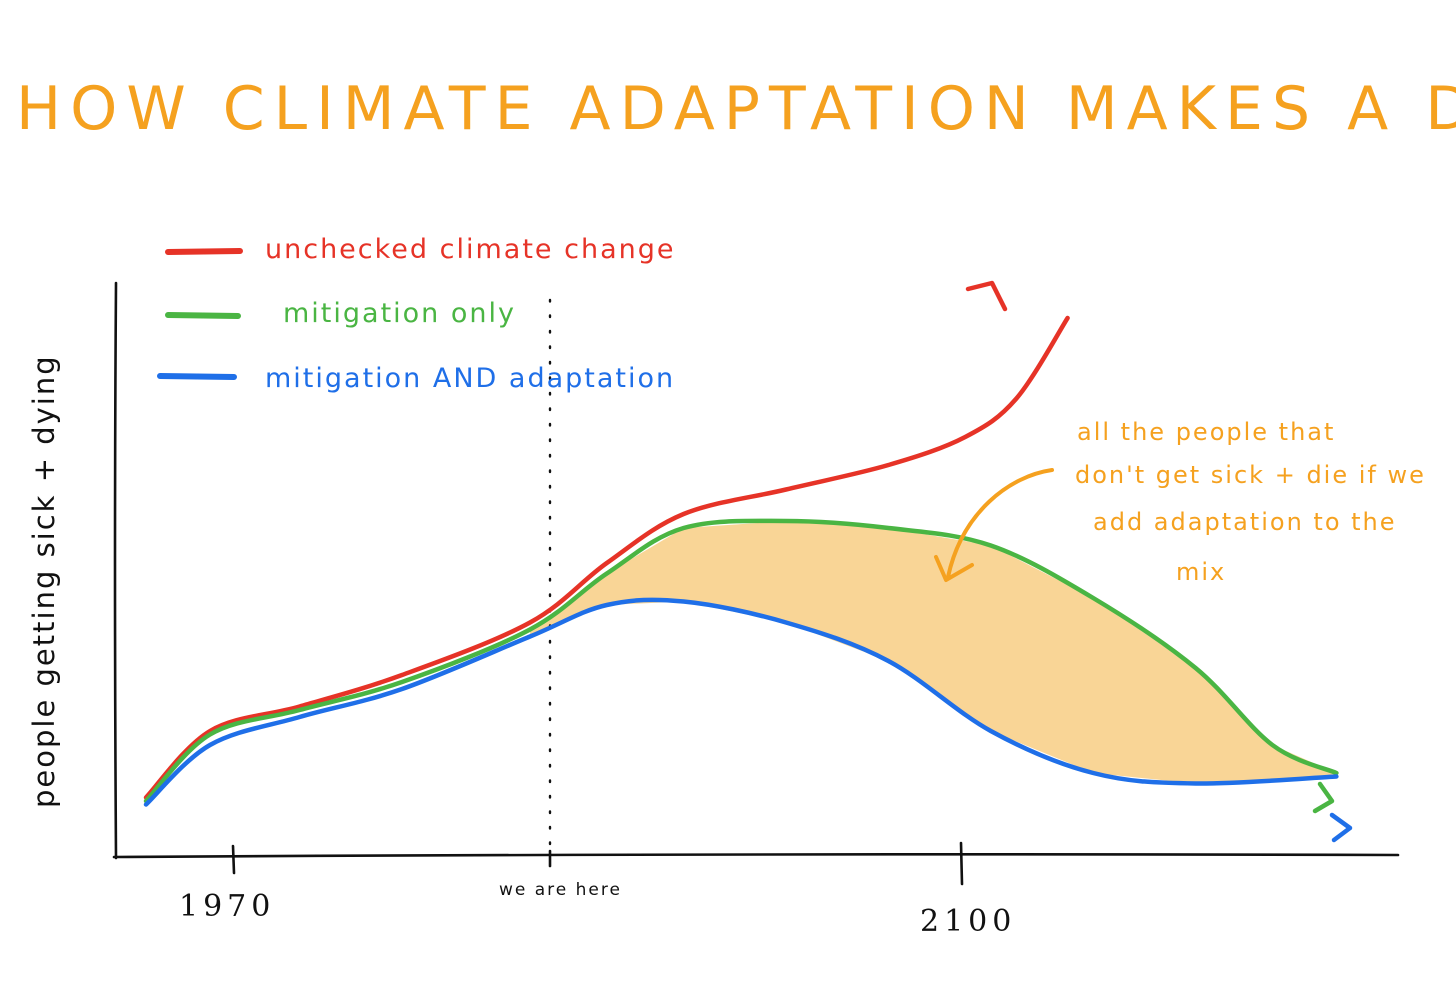 The image size is (1456, 993). I want to click on annotation-line-2: don't get sick + die if we, so click(1250, 475).